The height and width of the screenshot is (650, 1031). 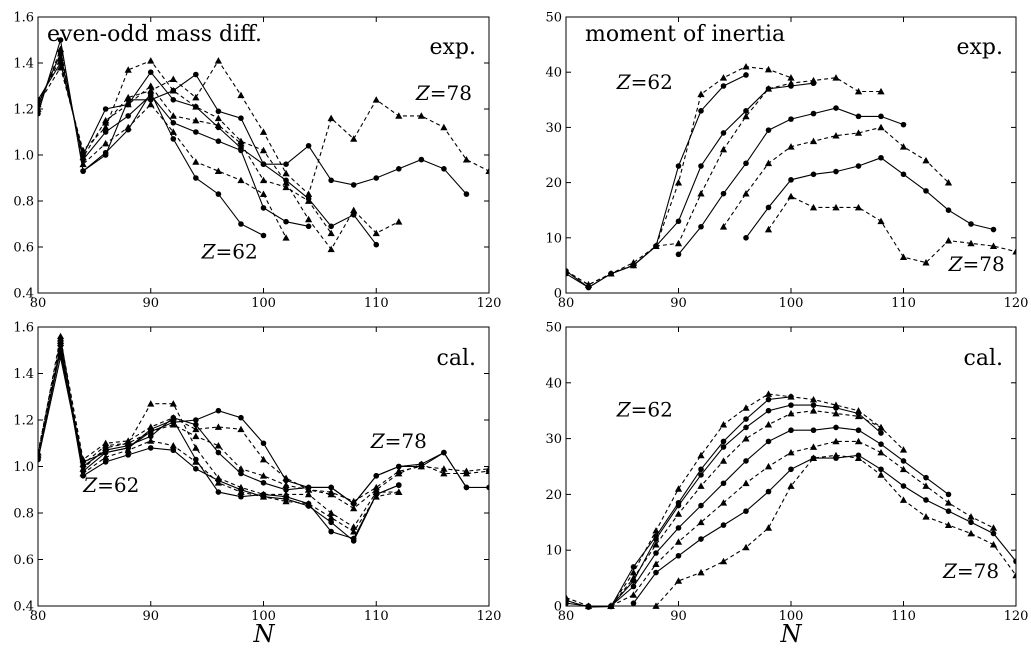 What do you see at coordinates (154, 34) in the screenshot?
I see `panel-title: even-odd mass diff.` at bounding box center [154, 34].